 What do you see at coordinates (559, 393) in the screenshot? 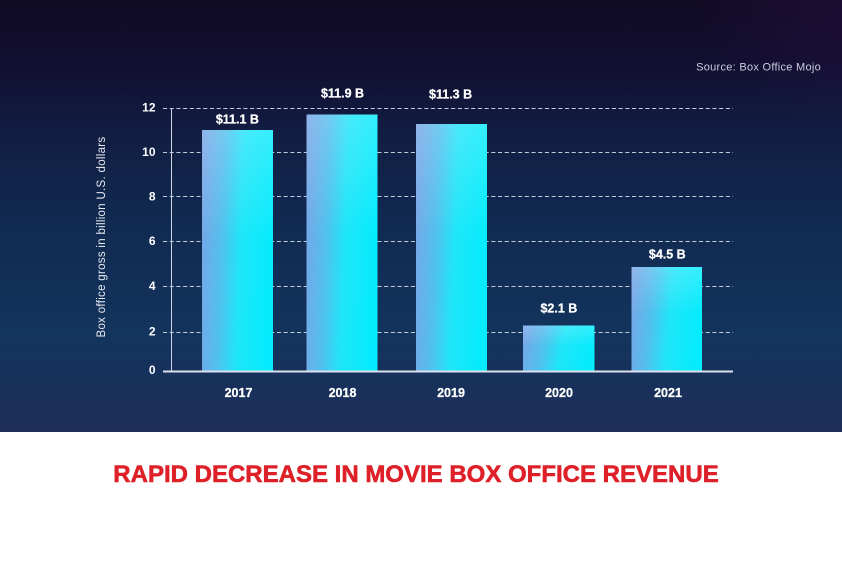
I see `svg-text: 2020` at bounding box center [559, 393].